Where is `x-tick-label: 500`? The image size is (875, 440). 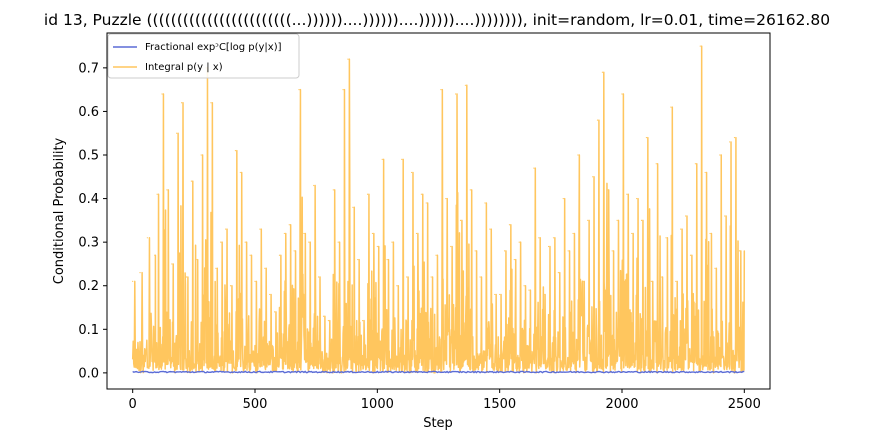 x-tick-label: 500 is located at coordinates (255, 404).